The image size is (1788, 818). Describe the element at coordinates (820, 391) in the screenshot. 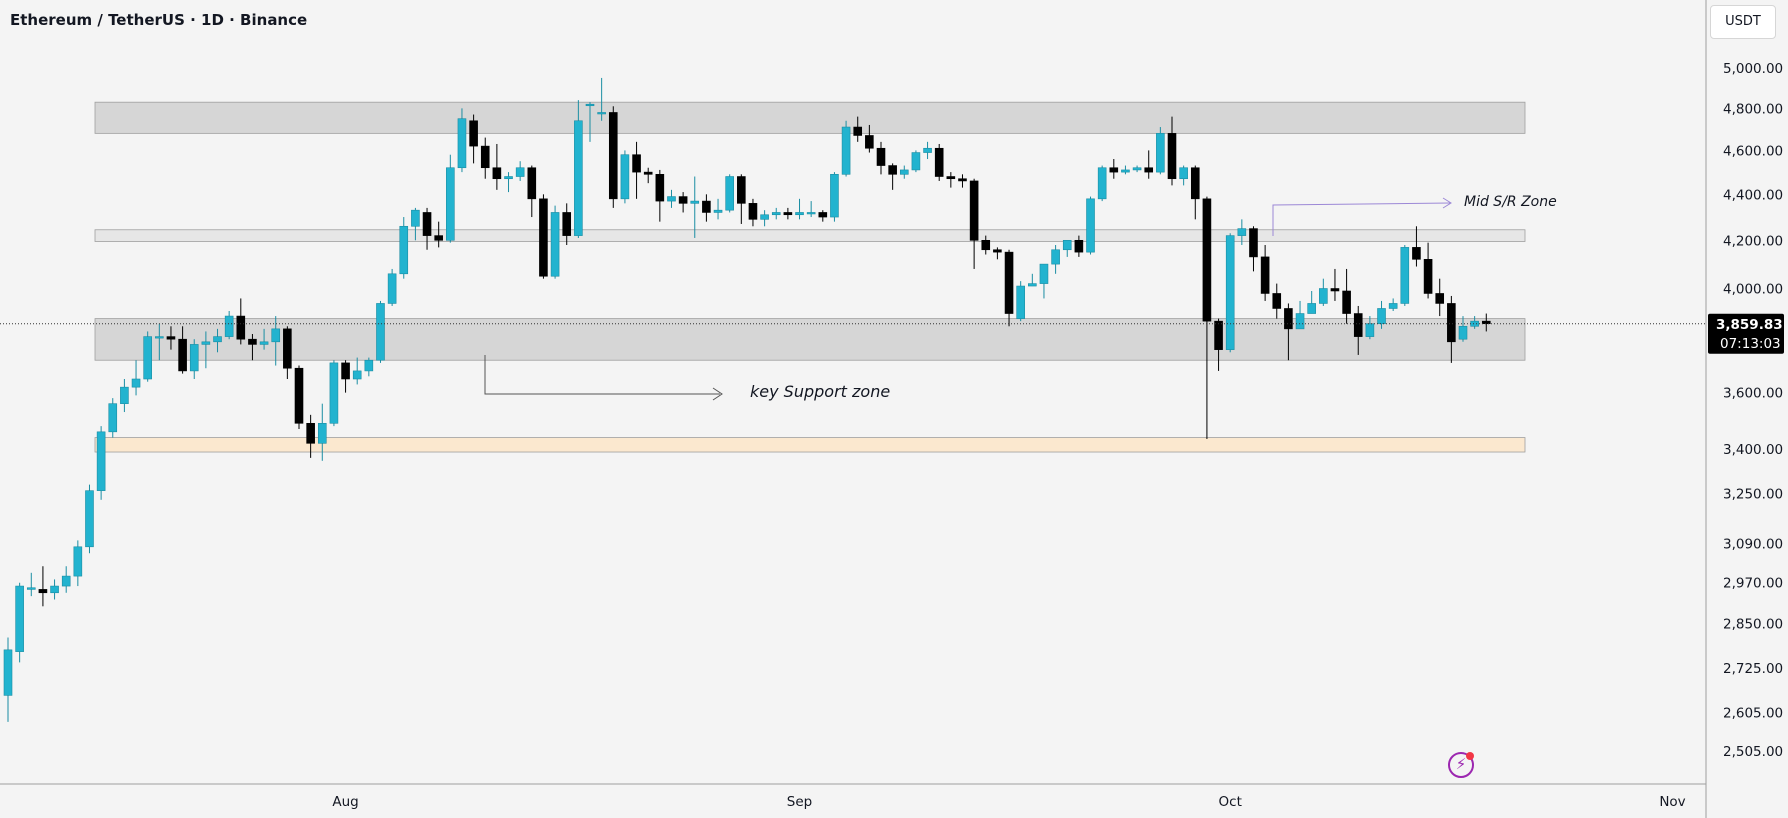

I see `key-support-label: key Support zone` at that location.